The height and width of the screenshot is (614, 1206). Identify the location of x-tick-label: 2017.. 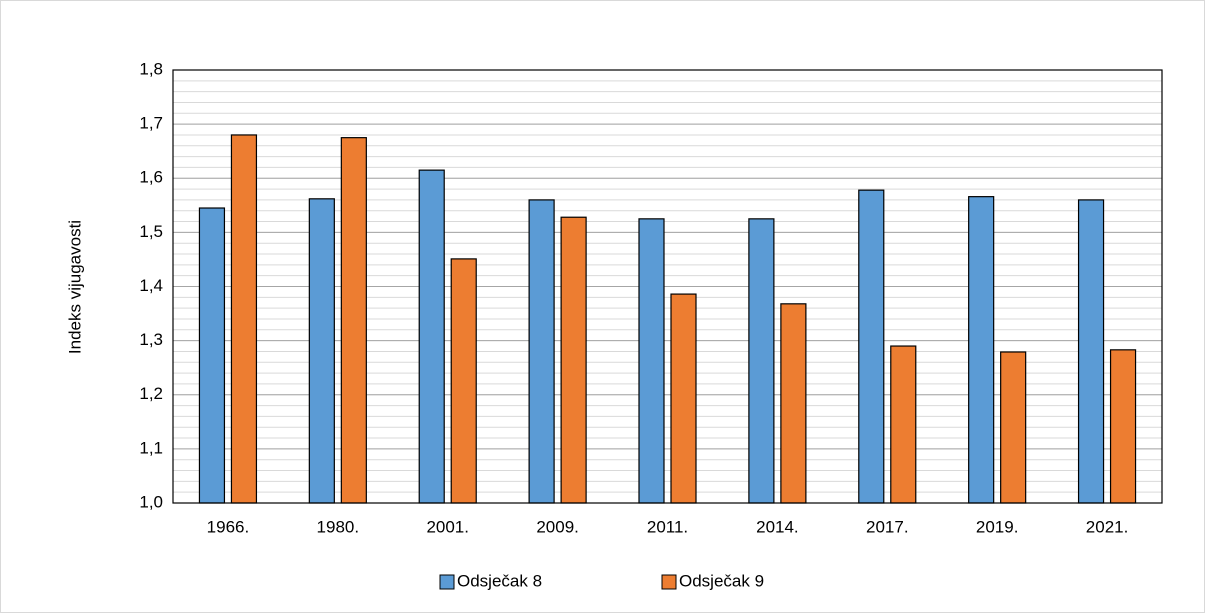
(887, 526).